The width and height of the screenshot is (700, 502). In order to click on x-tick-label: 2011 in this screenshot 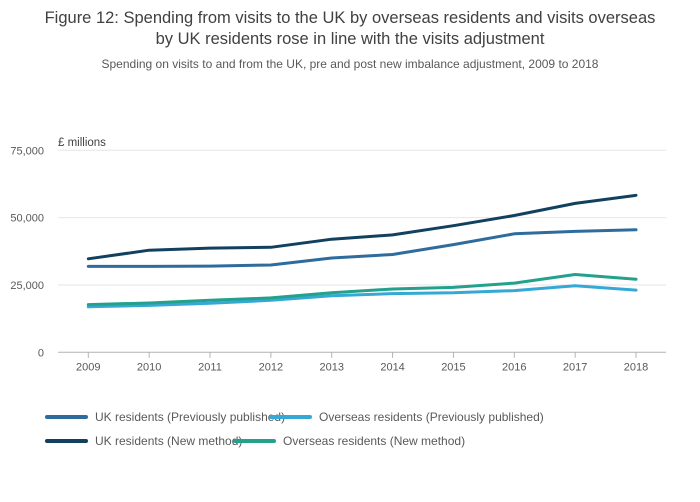, I will do `click(210, 367)`.